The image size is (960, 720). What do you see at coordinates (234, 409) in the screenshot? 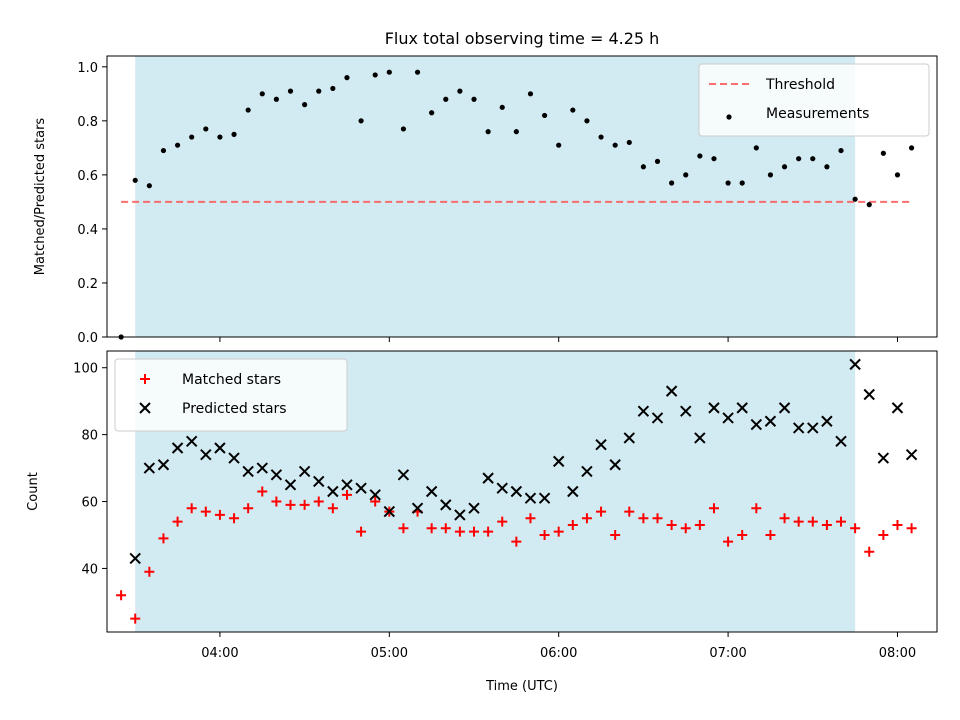
I see `legend-label: Predicted stars` at bounding box center [234, 409].